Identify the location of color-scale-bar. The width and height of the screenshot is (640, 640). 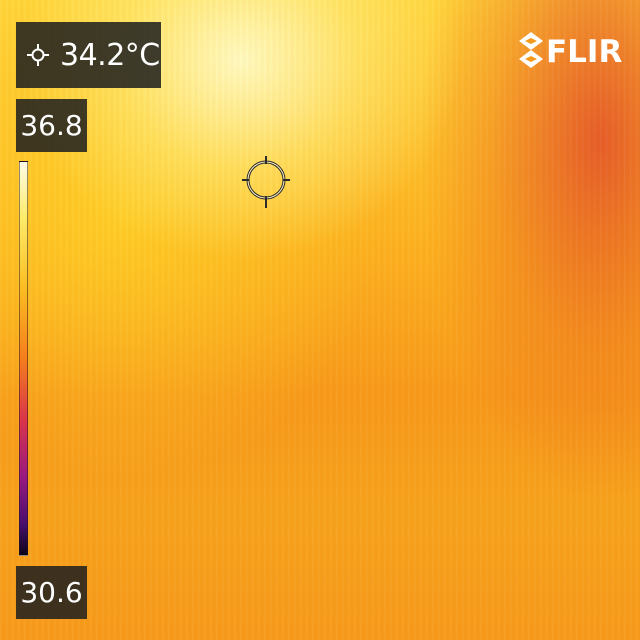
(23, 358).